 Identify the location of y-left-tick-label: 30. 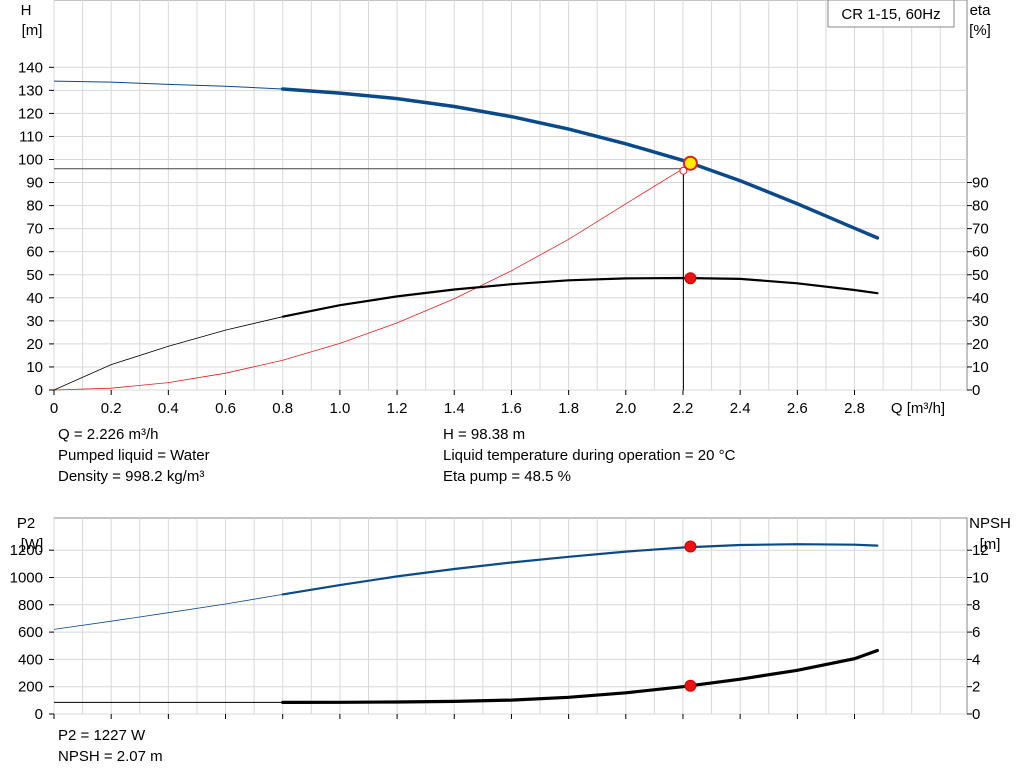
(34, 321).